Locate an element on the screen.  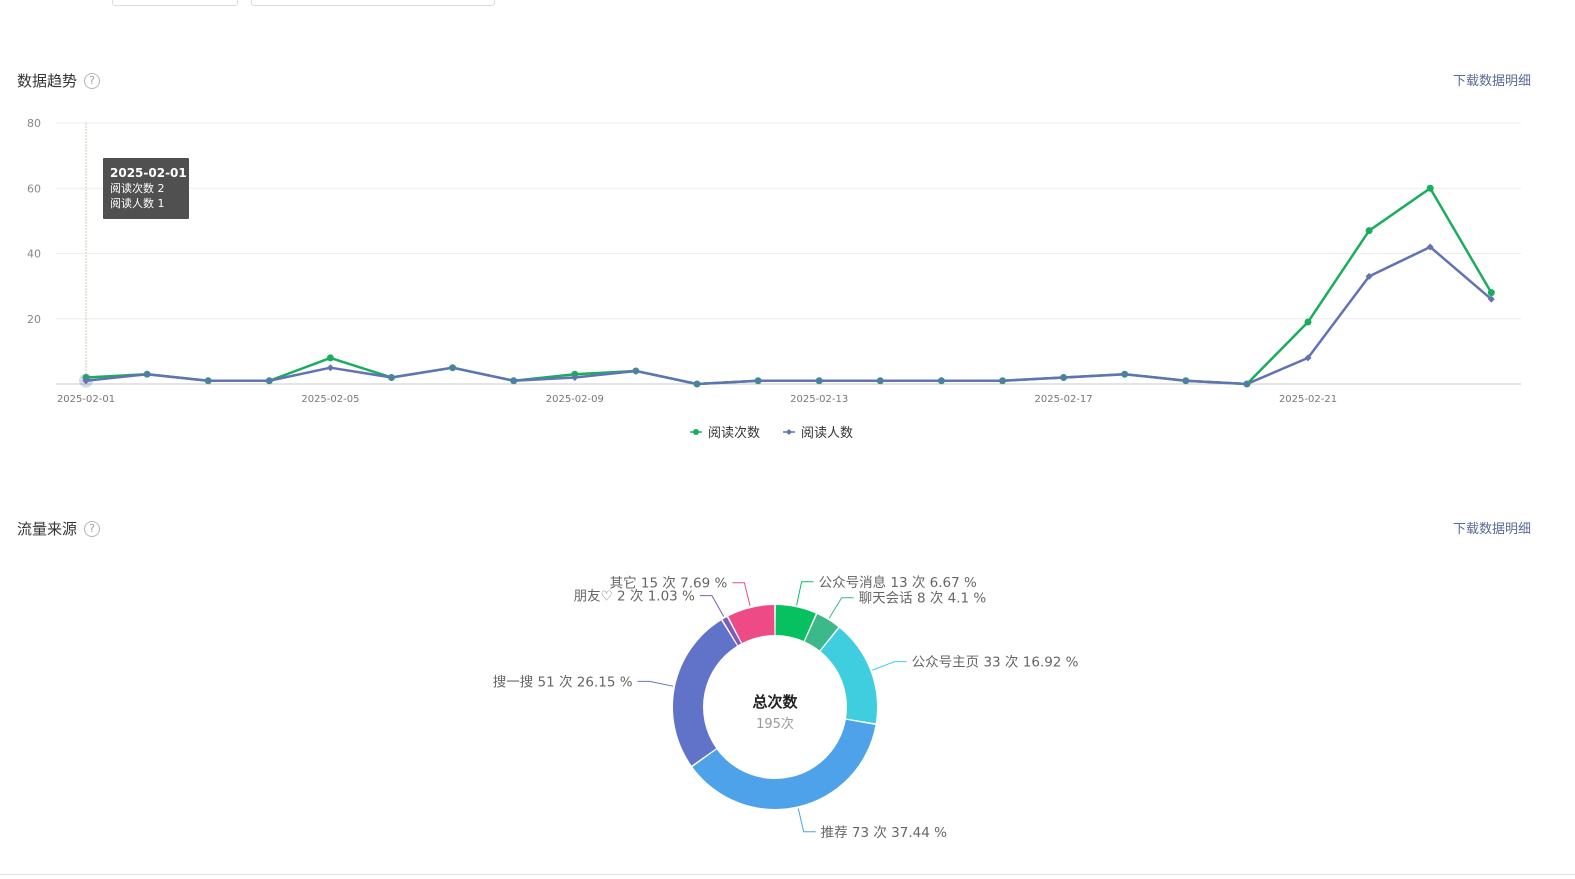
source-download-link: 下载数据明细 is located at coordinates (1491, 529).